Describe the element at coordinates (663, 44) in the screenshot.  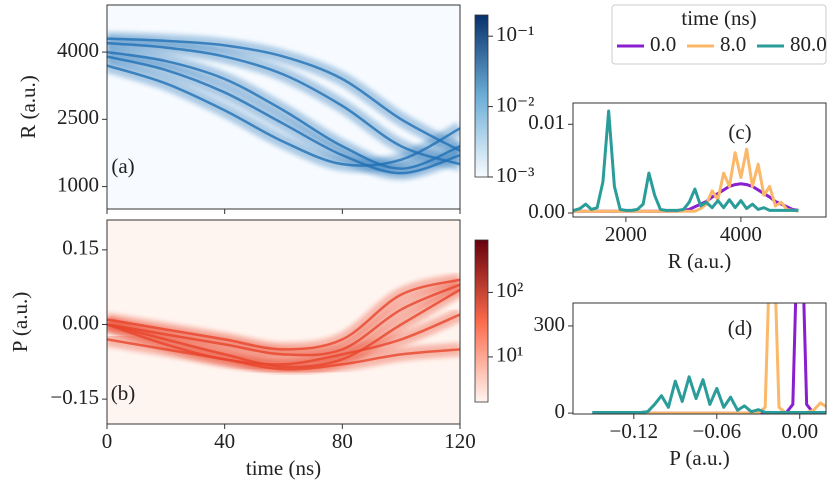
I see `legend-label: 0.0` at that location.